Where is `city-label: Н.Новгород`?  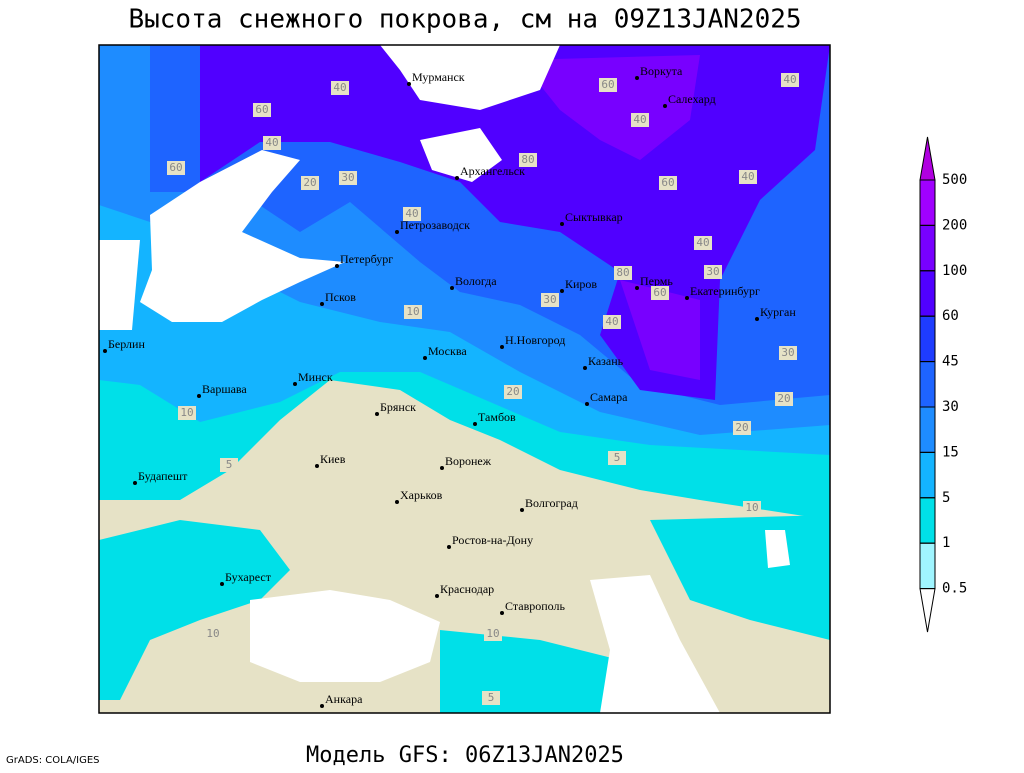 city-label: Н.Новгород is located at coordinates (535, 340).